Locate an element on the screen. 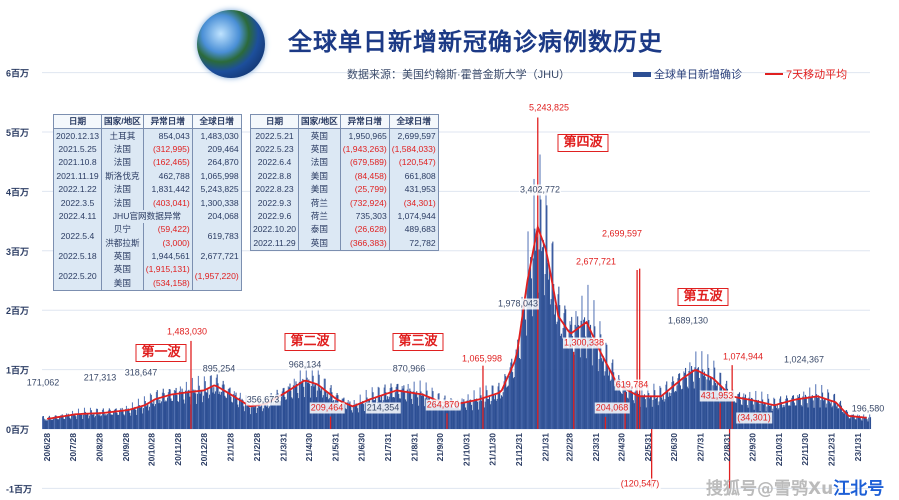  legend-average: 7天移动平均 is located at coordinates (806, 74).